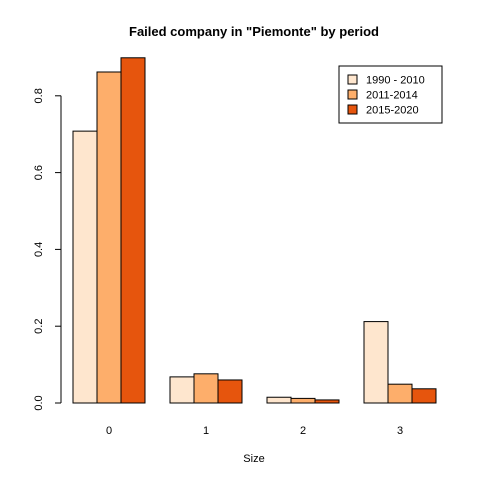 The image size is (480, 480). What do you see at coordinates (109, 431) in the screenshot?
I see `x-tick-label: 0` at bounding box center [109, 431].